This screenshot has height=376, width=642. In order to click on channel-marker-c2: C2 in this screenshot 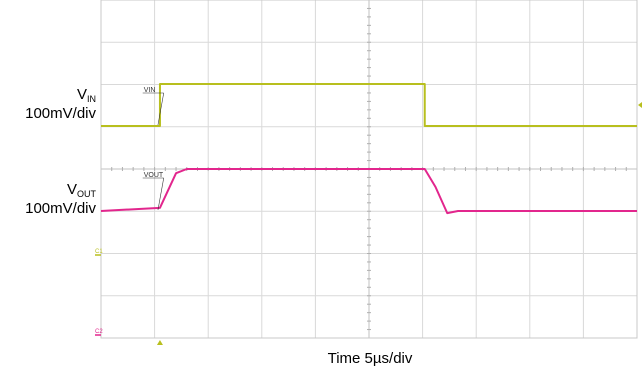, I will do `click(99, 332)`.